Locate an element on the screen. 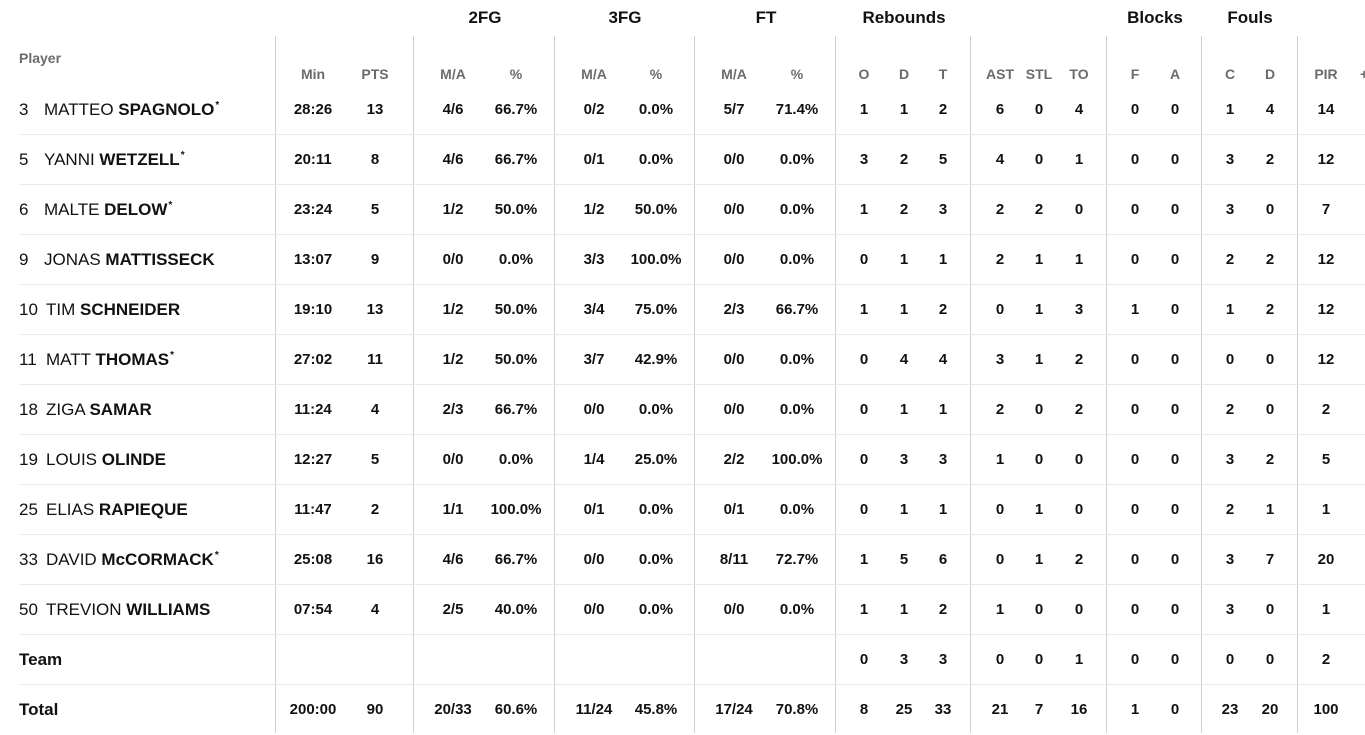 The height and width of the screenshot is (735, 1365). total-label: Total is located at coordinates (39, 709).